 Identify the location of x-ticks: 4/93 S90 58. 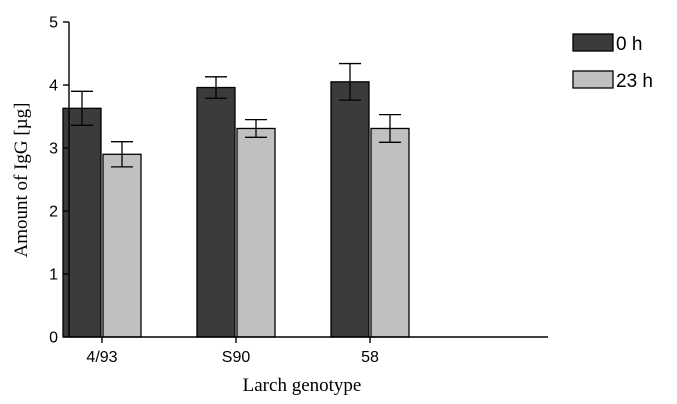
(232, 351).